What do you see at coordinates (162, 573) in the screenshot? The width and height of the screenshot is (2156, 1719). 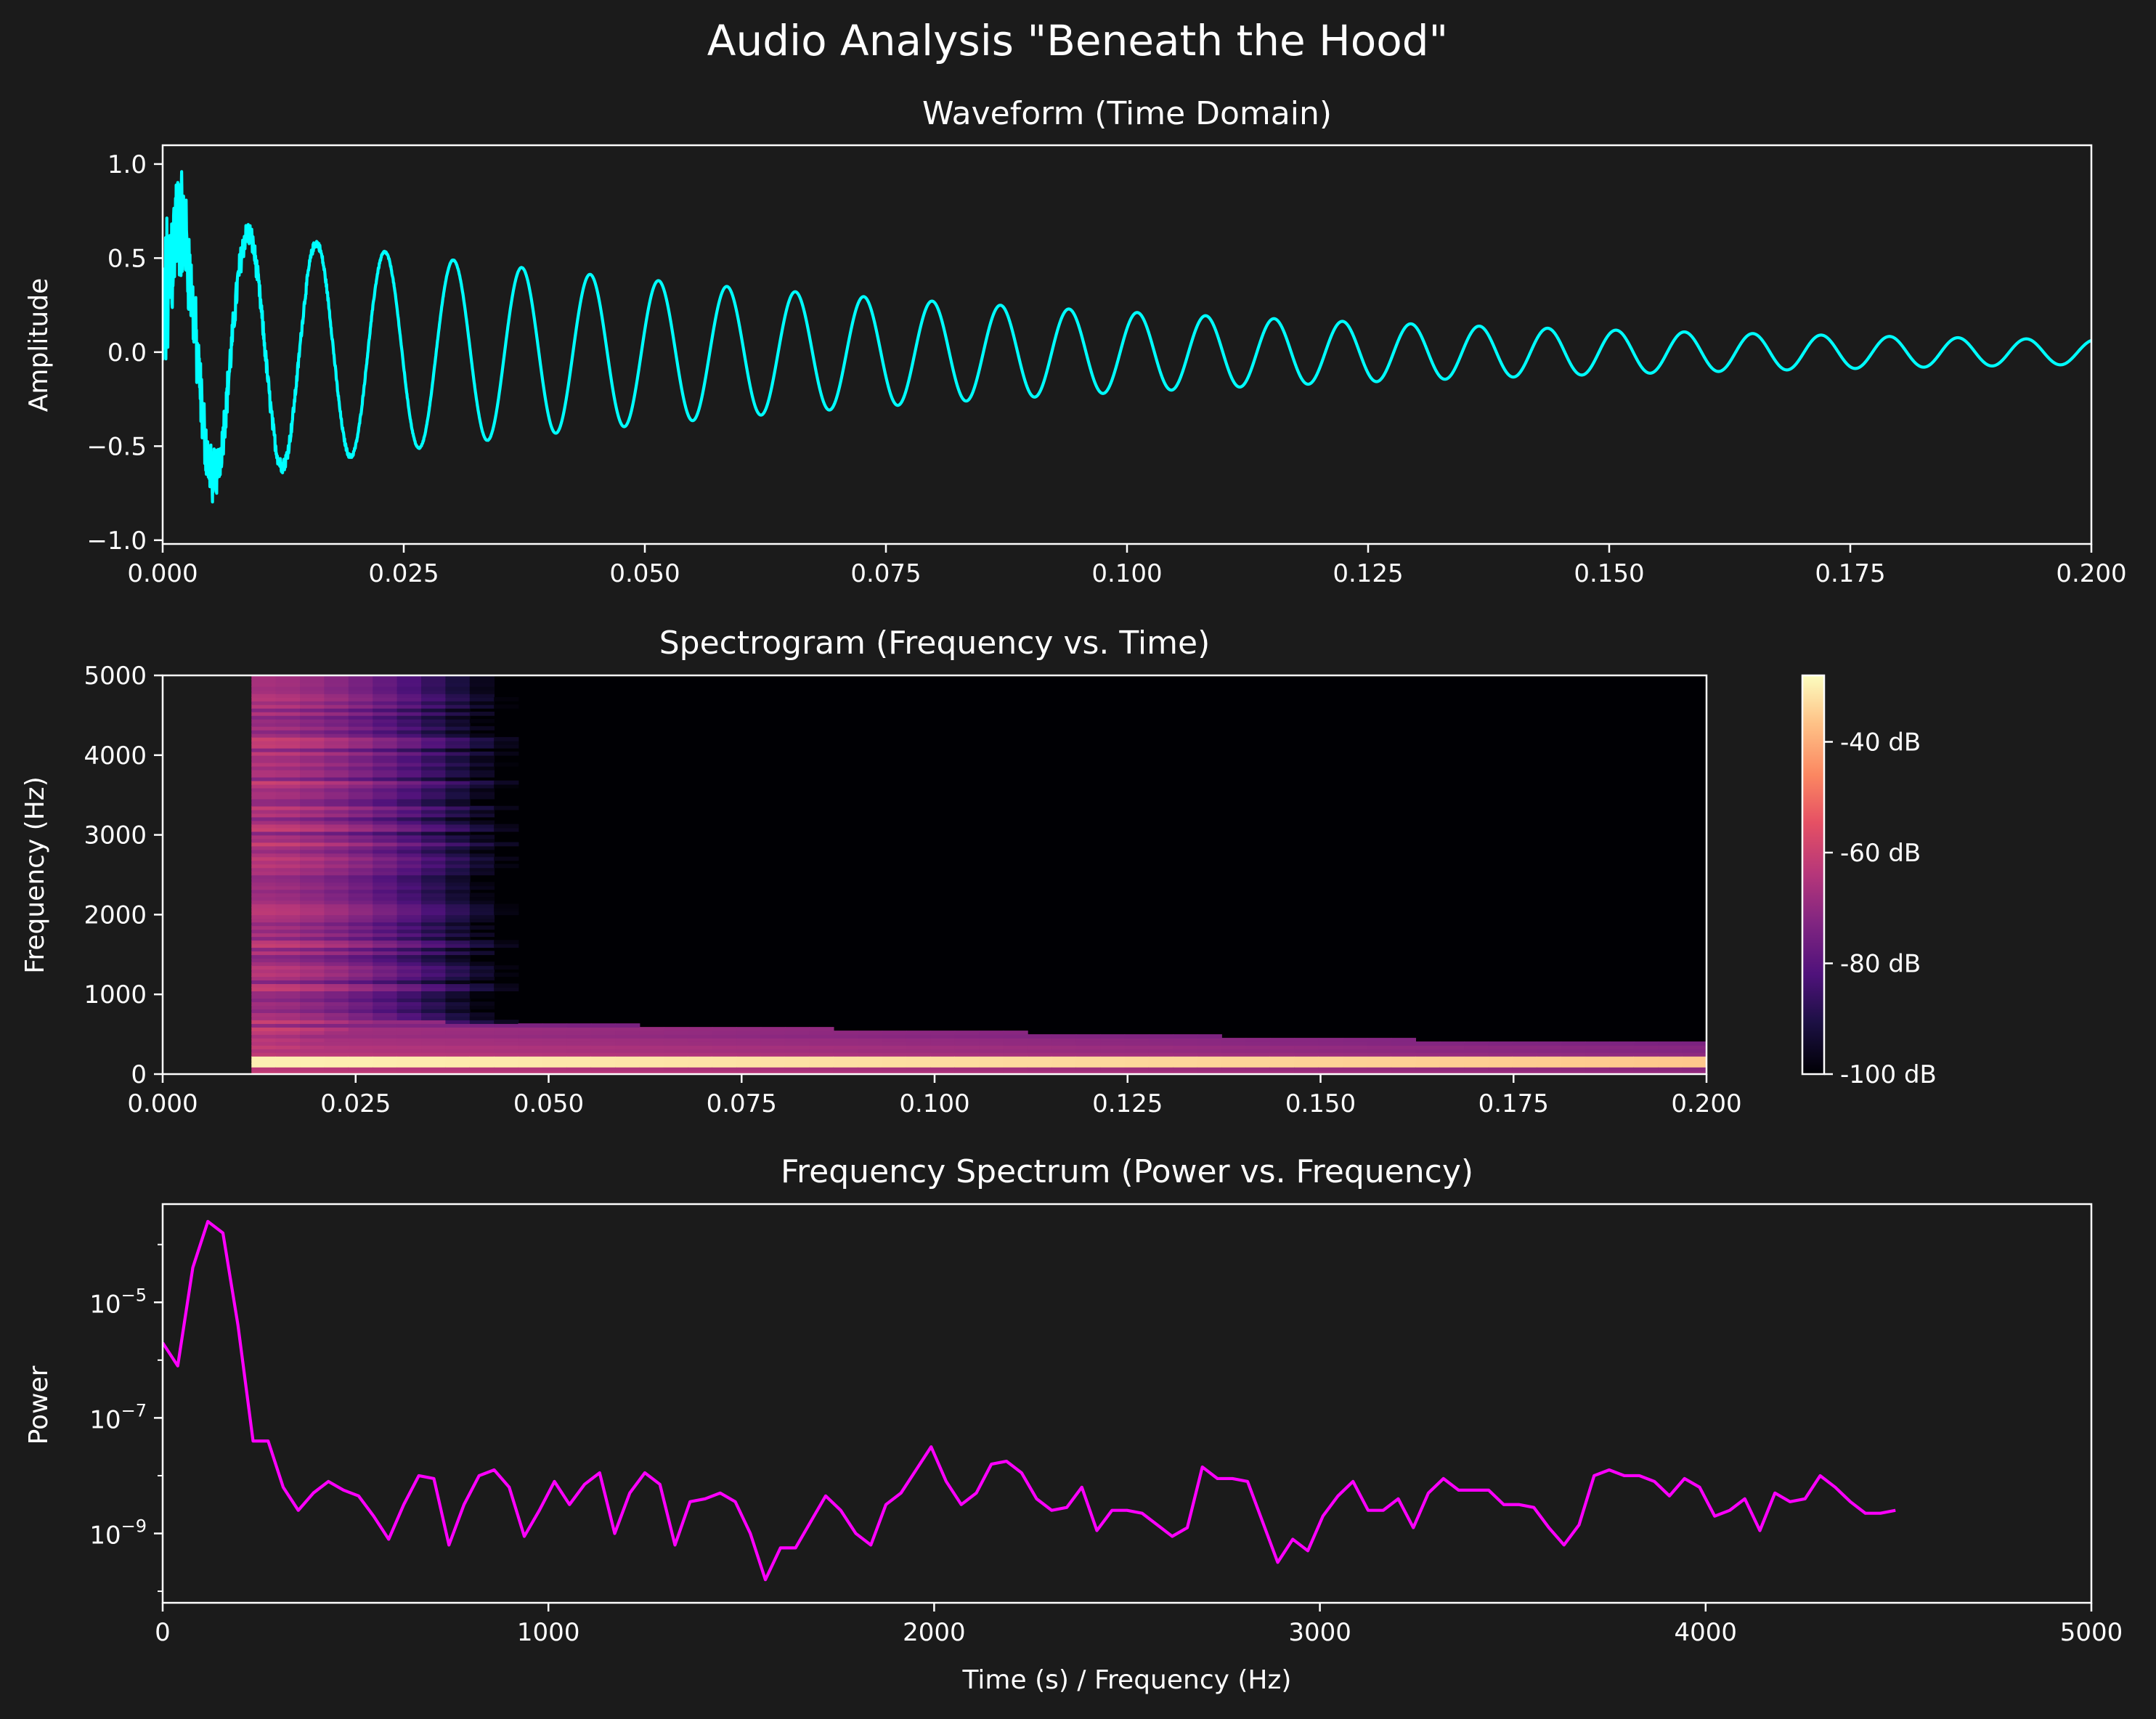 I see `x-tick-label: 0.000` at bounding box center [162, 573].